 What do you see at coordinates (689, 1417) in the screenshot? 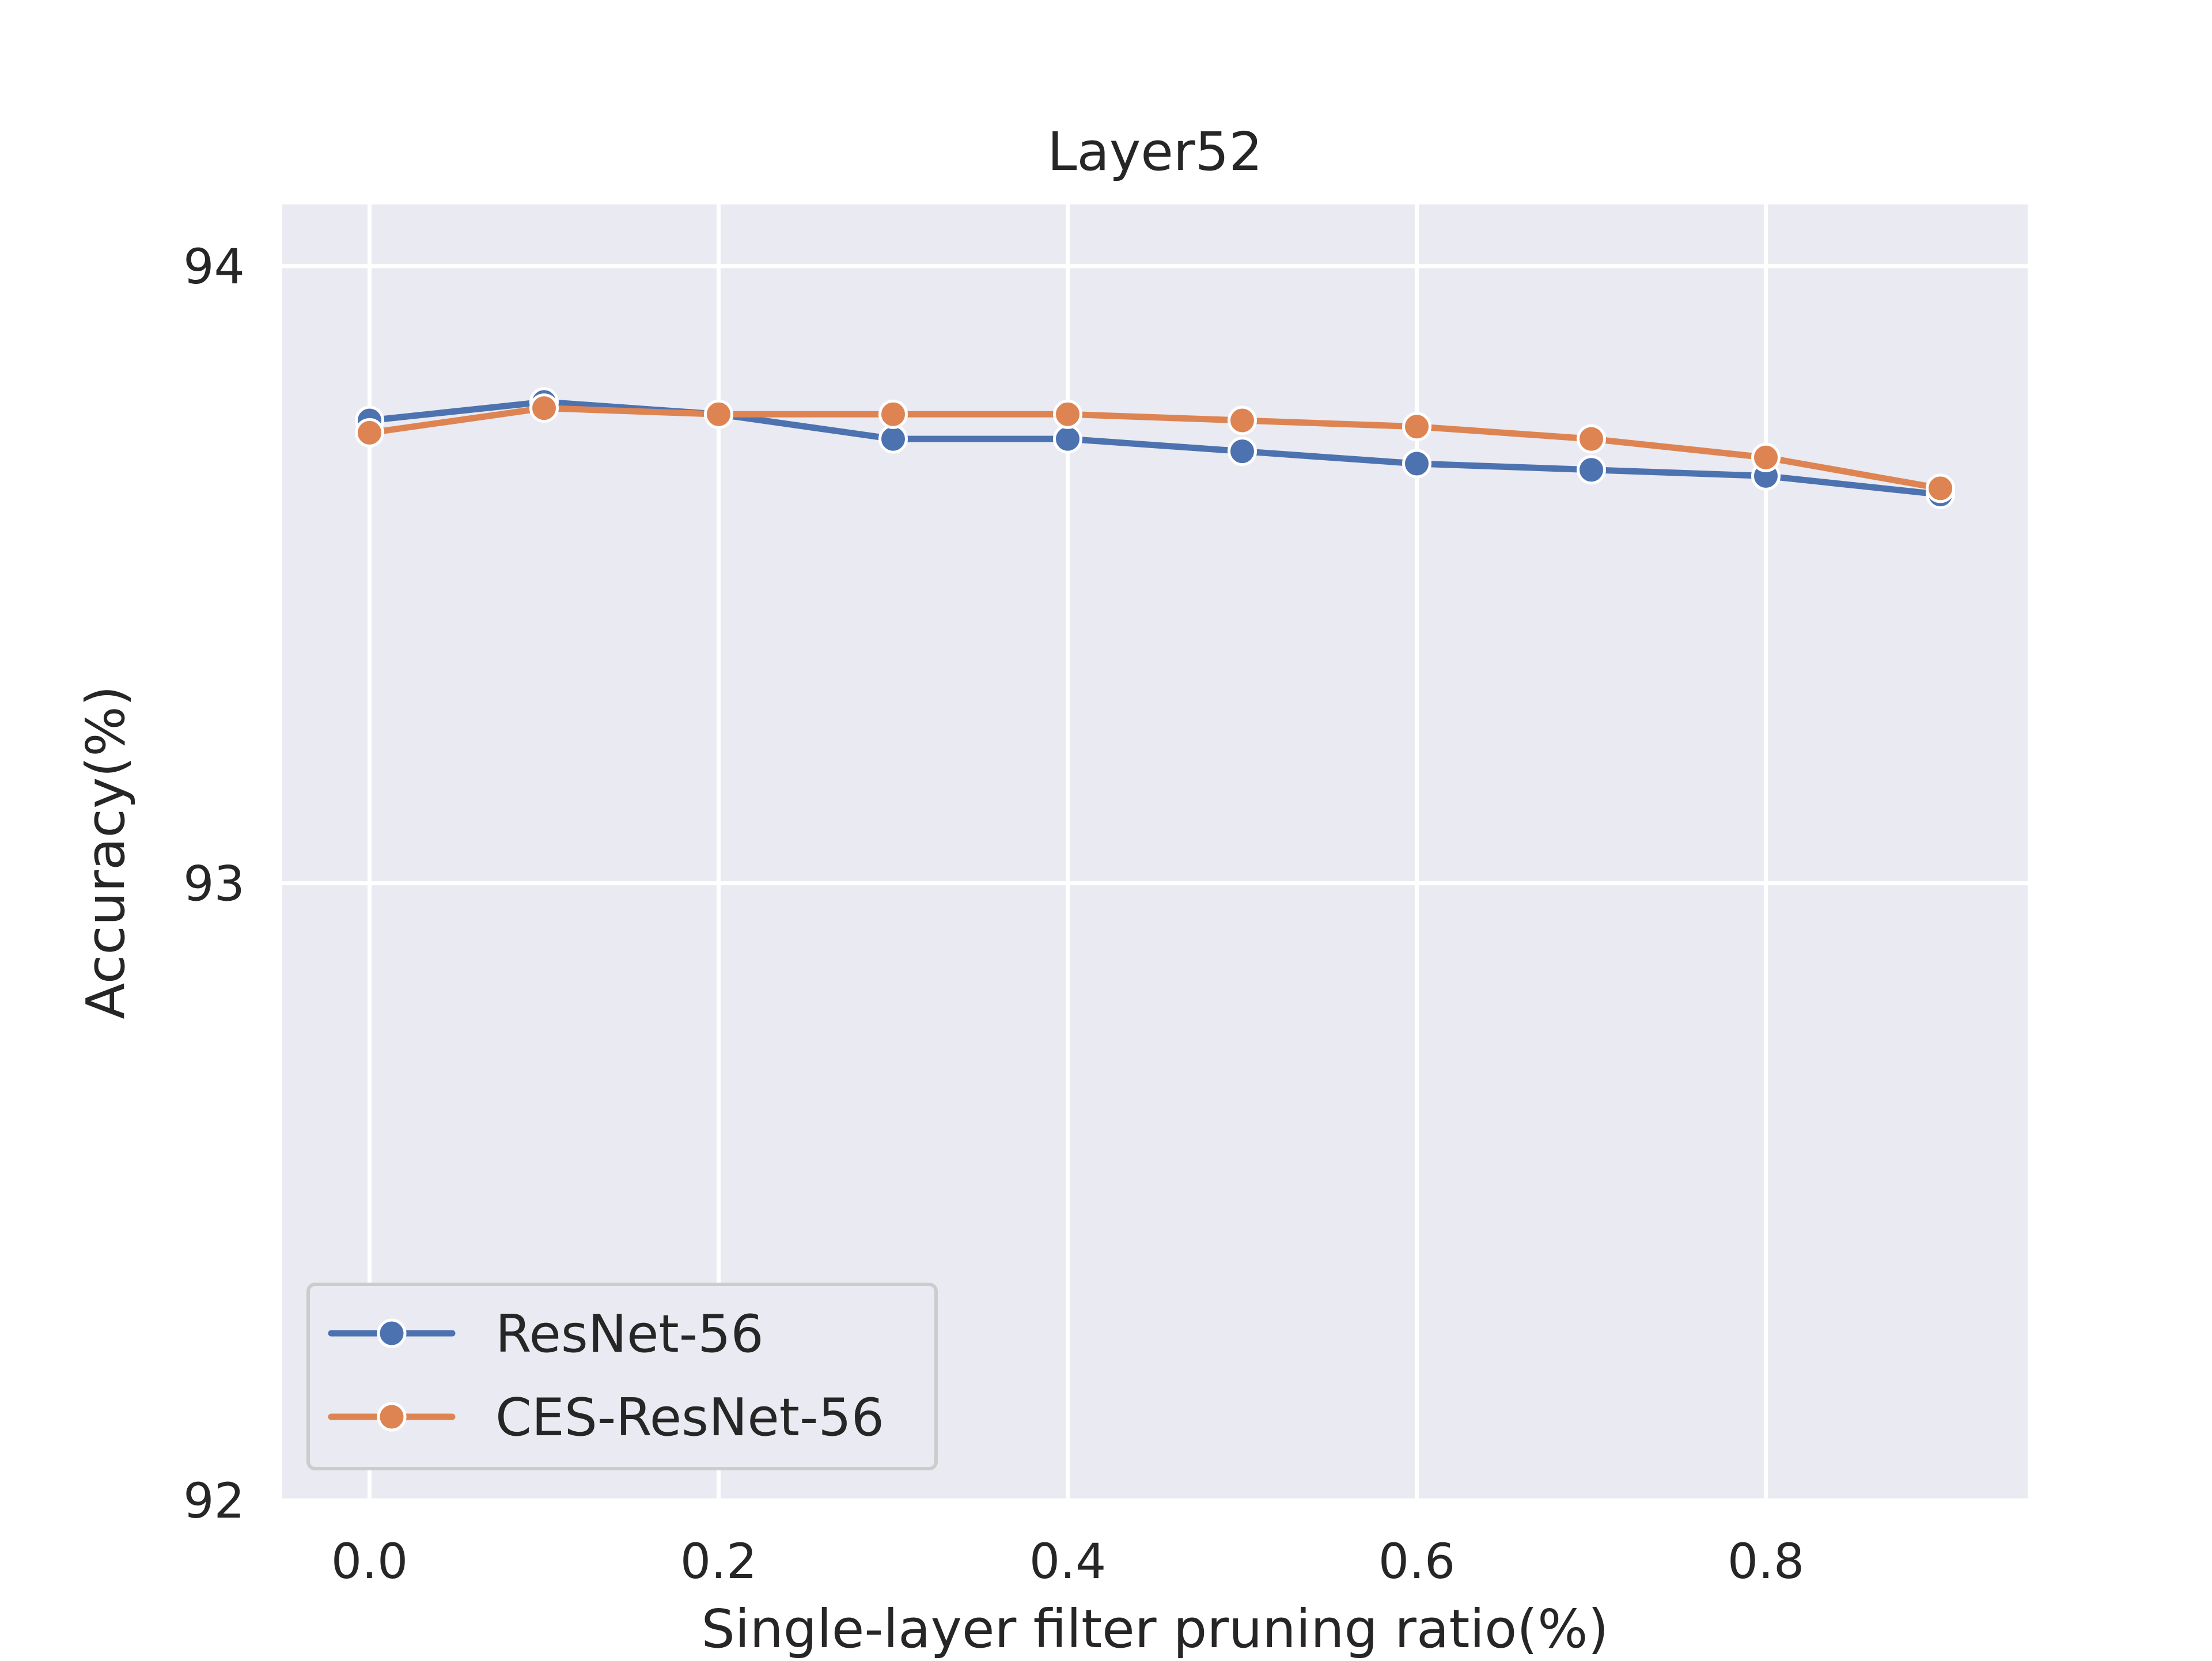
I see `legend-label: CES-ResNet-56` at bounding box center [689, 1417].